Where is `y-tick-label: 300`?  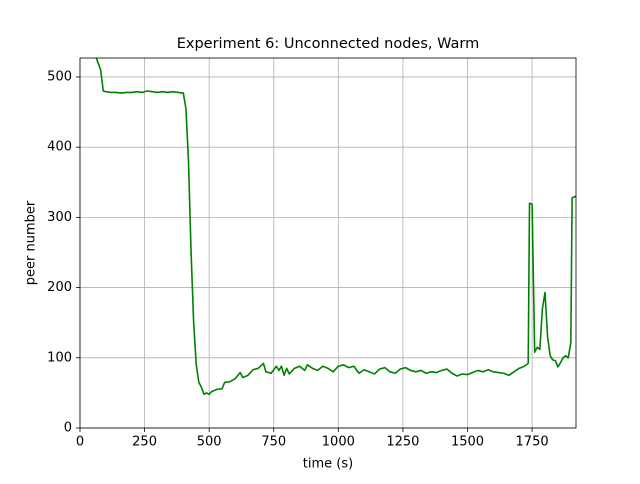
y-tick-label: 300 is located at coordinates (59, 217).